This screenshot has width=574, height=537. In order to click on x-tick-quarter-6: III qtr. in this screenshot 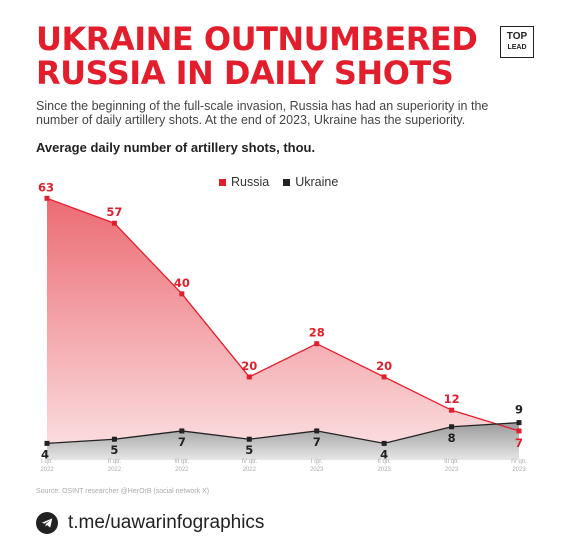, I will do `click(451, 462)`.